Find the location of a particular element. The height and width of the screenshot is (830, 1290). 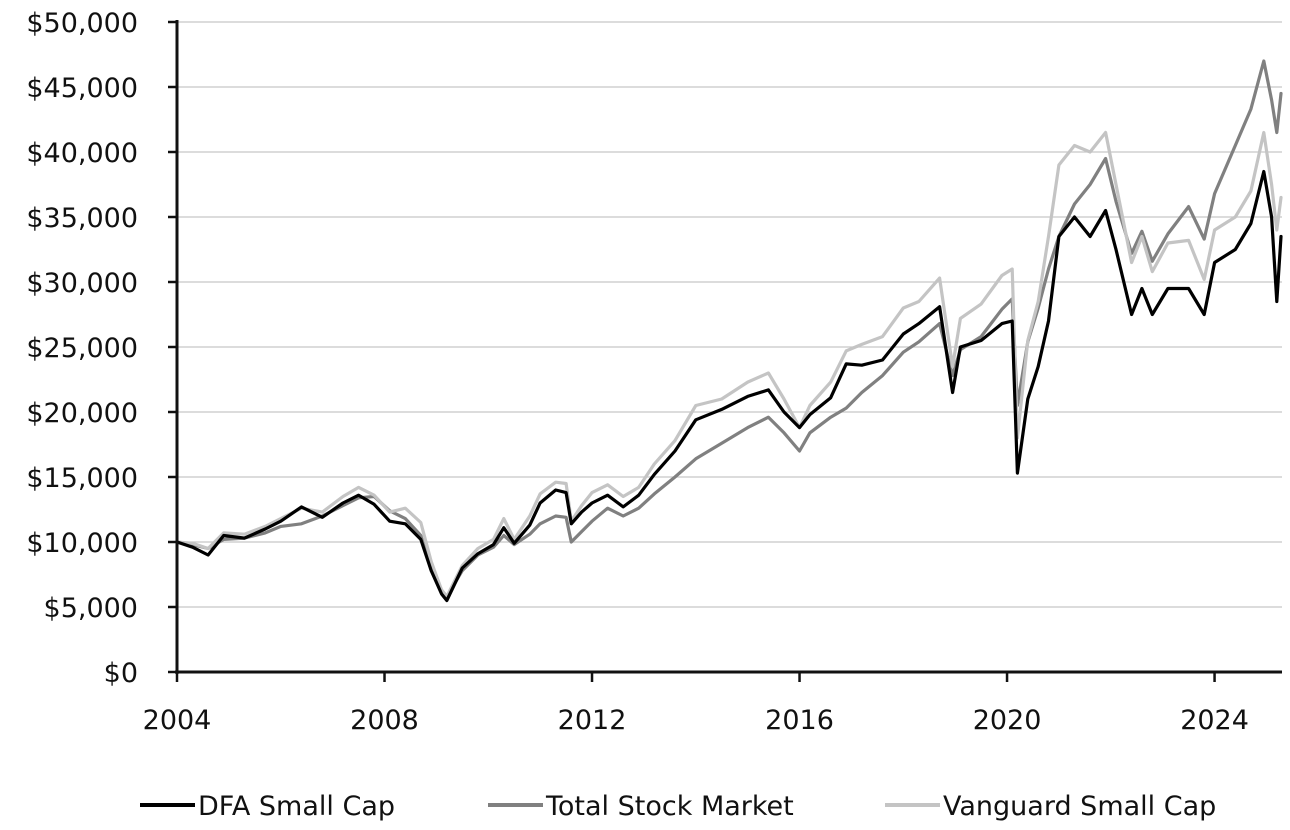

legend-entry: Total Stock Market is located at coordinates (641, 806).